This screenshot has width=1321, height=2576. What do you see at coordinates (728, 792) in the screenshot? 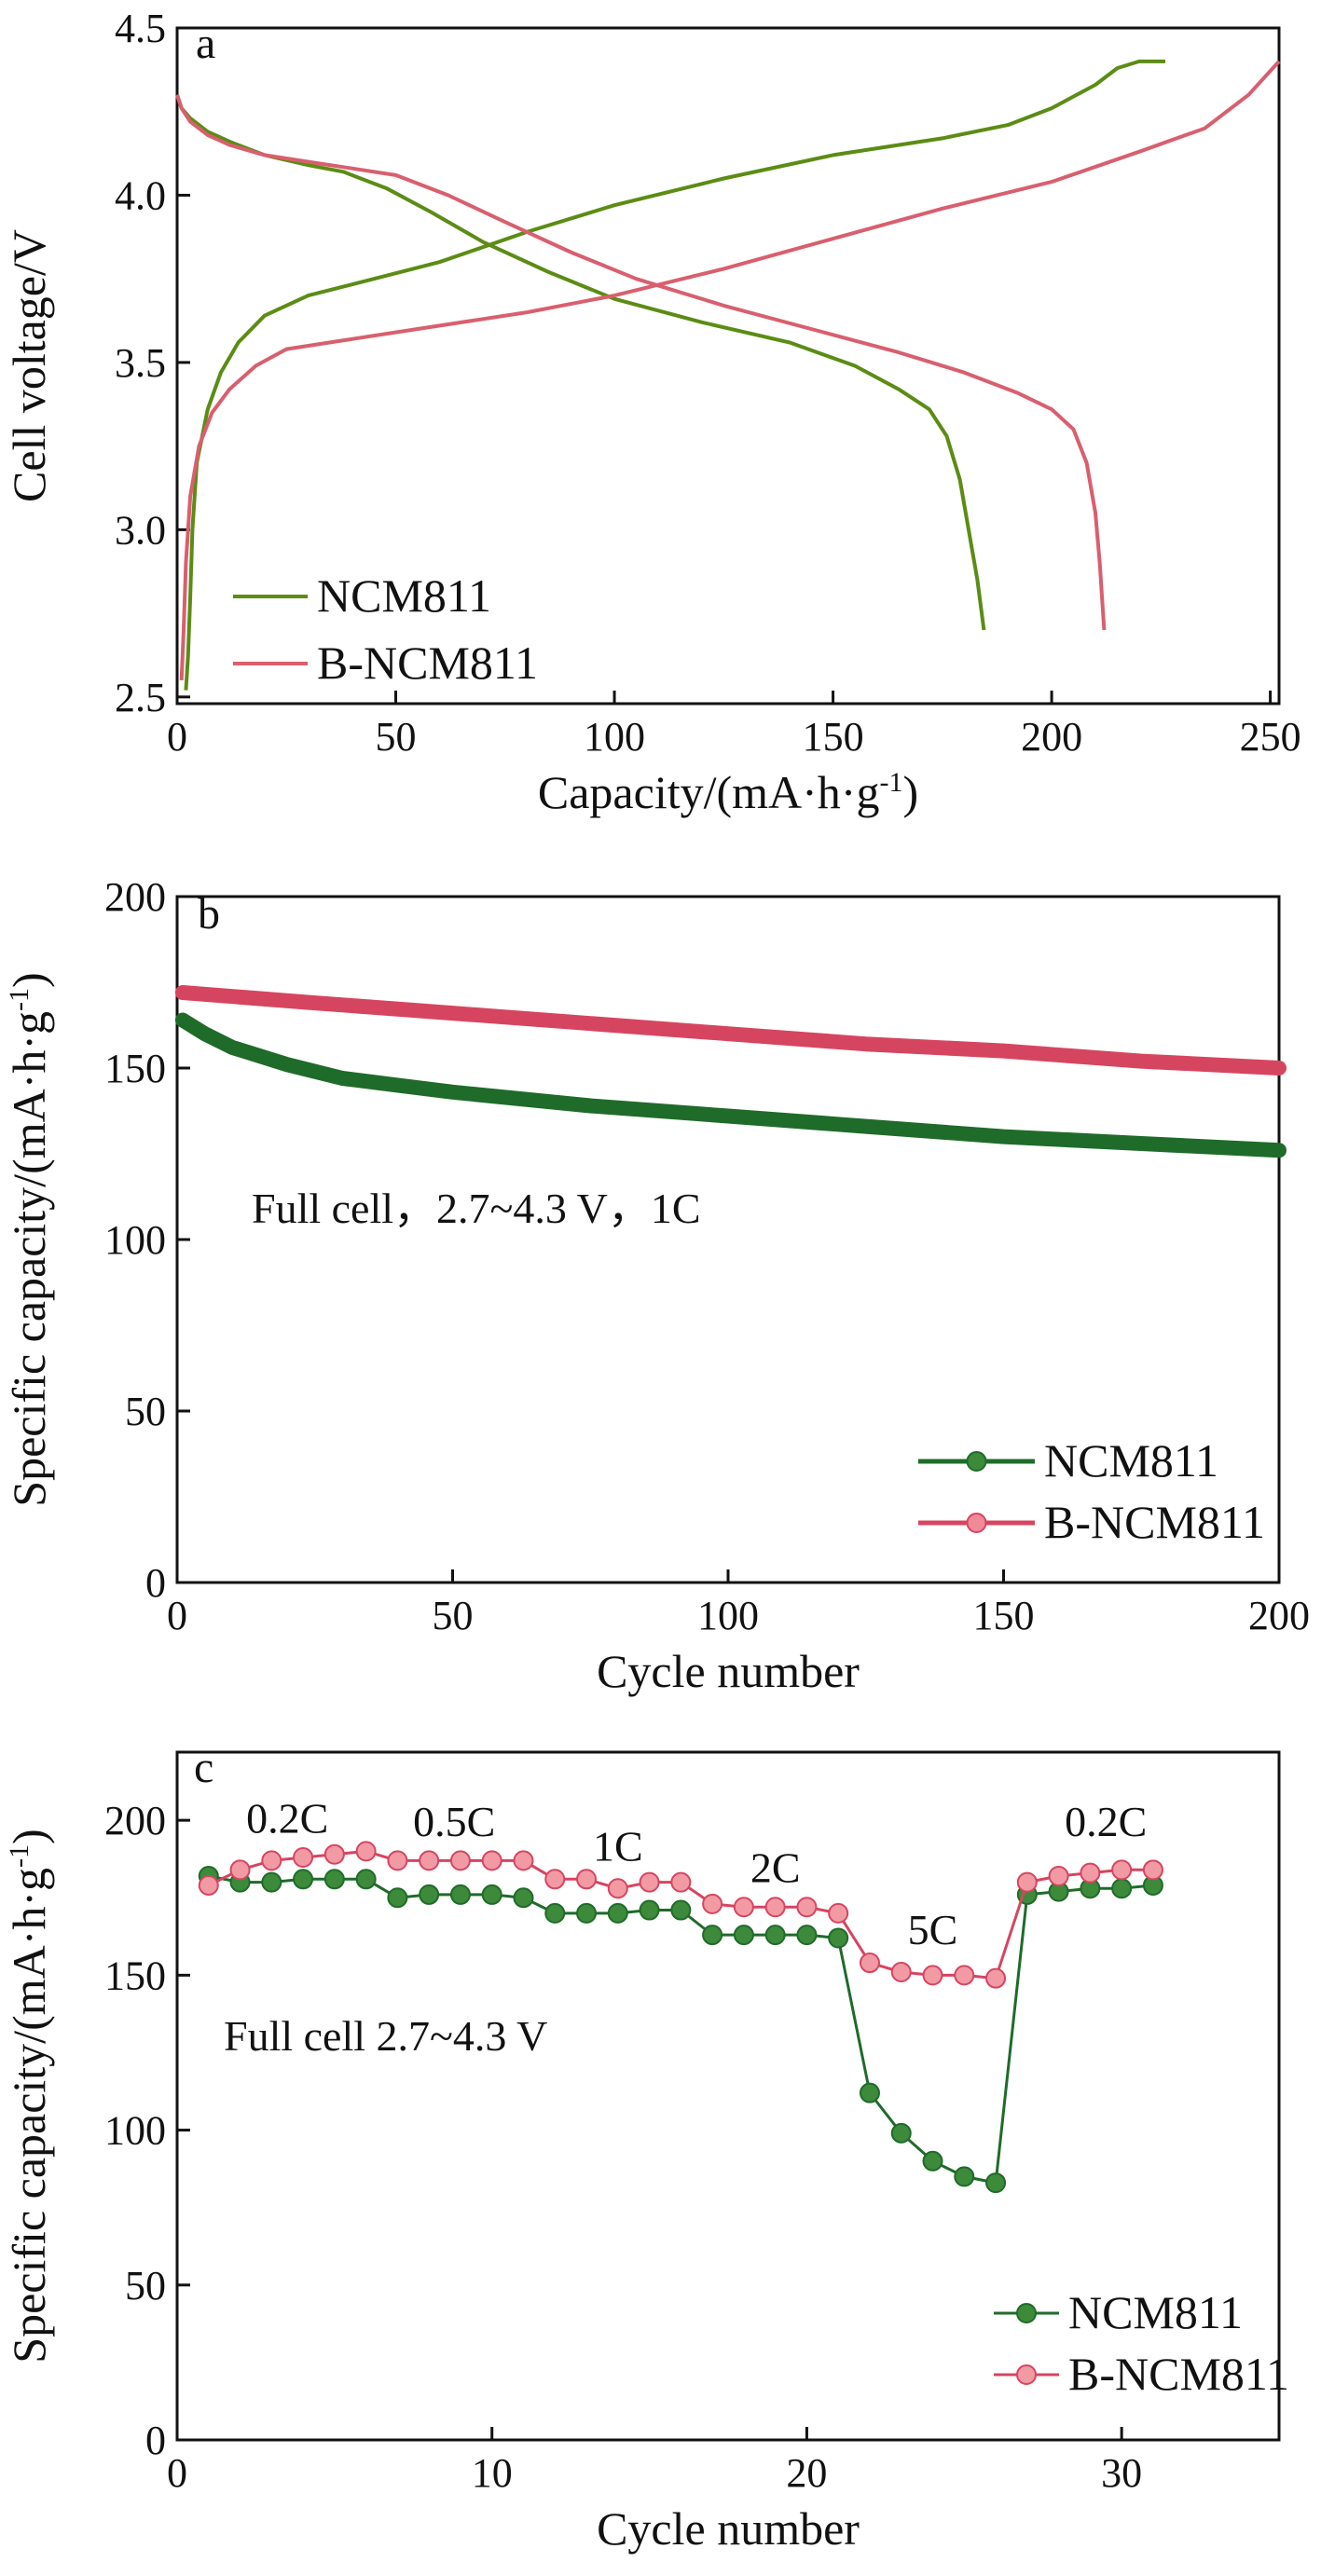
I see `panel-a-x-axis-label: Capacity/(mA·h·g-1)` at bounding box center [728, 792].